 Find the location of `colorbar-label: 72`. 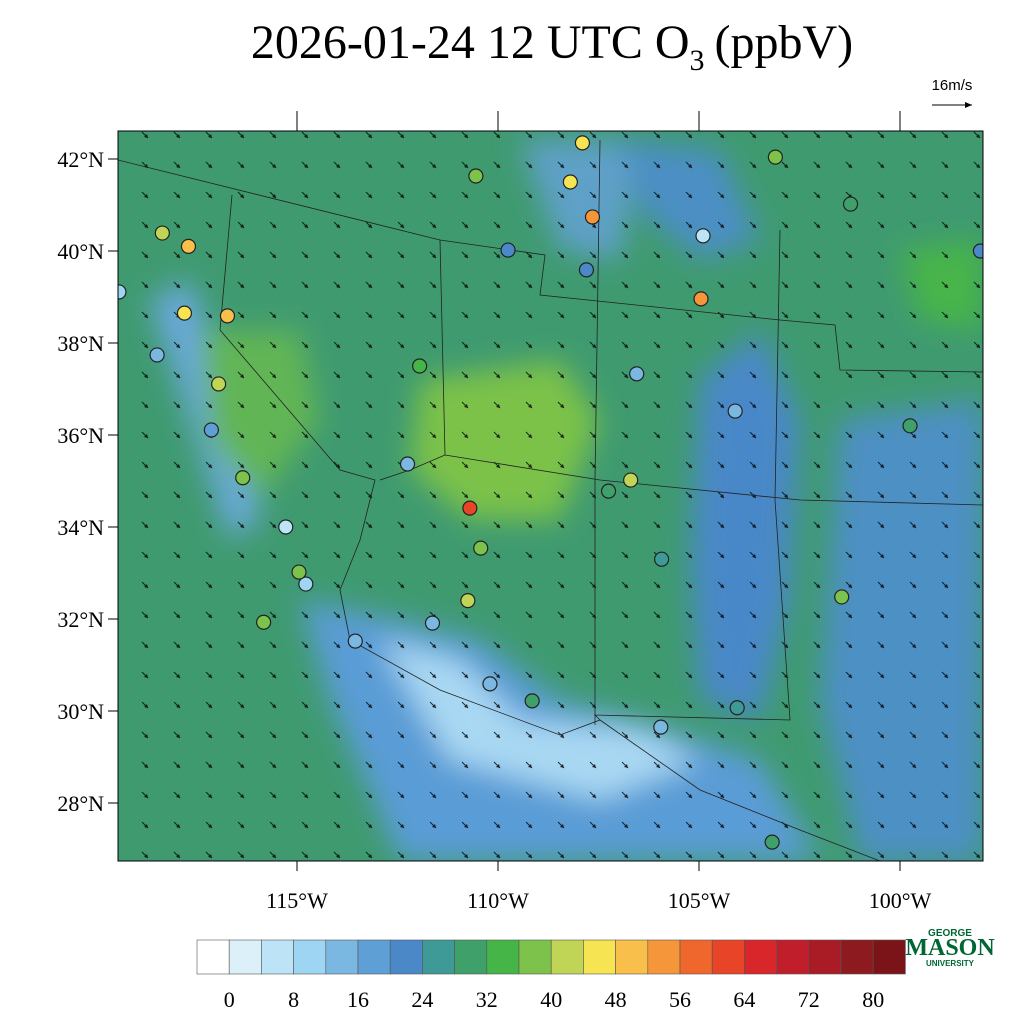

colorbar-label: 72 is located at coordinates (809, 999).